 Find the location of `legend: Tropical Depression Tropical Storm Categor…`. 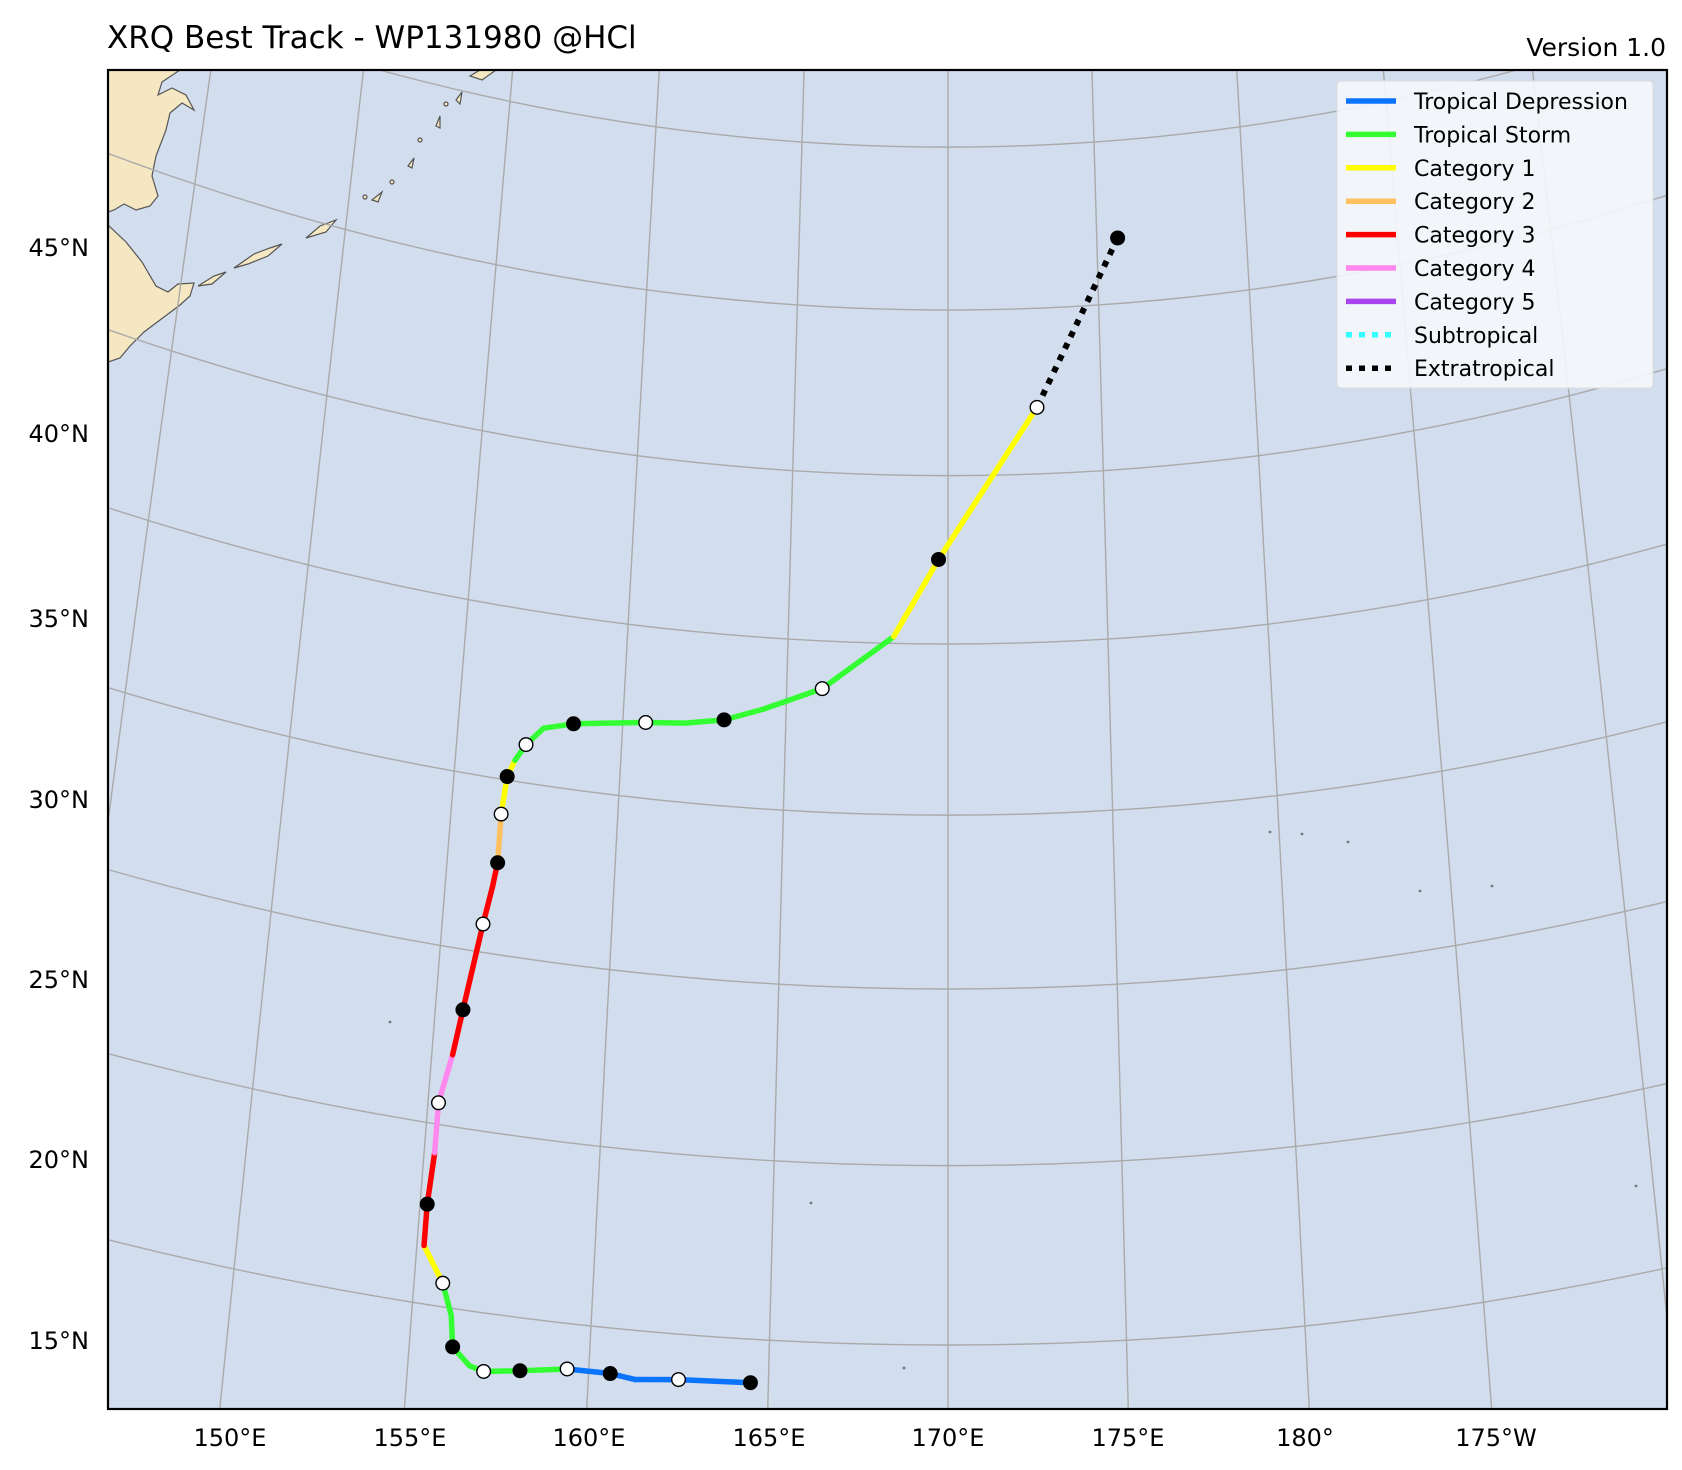

legend: Tropical Depression Tropical Storm Categor… is located at coordinates (1495, 234).